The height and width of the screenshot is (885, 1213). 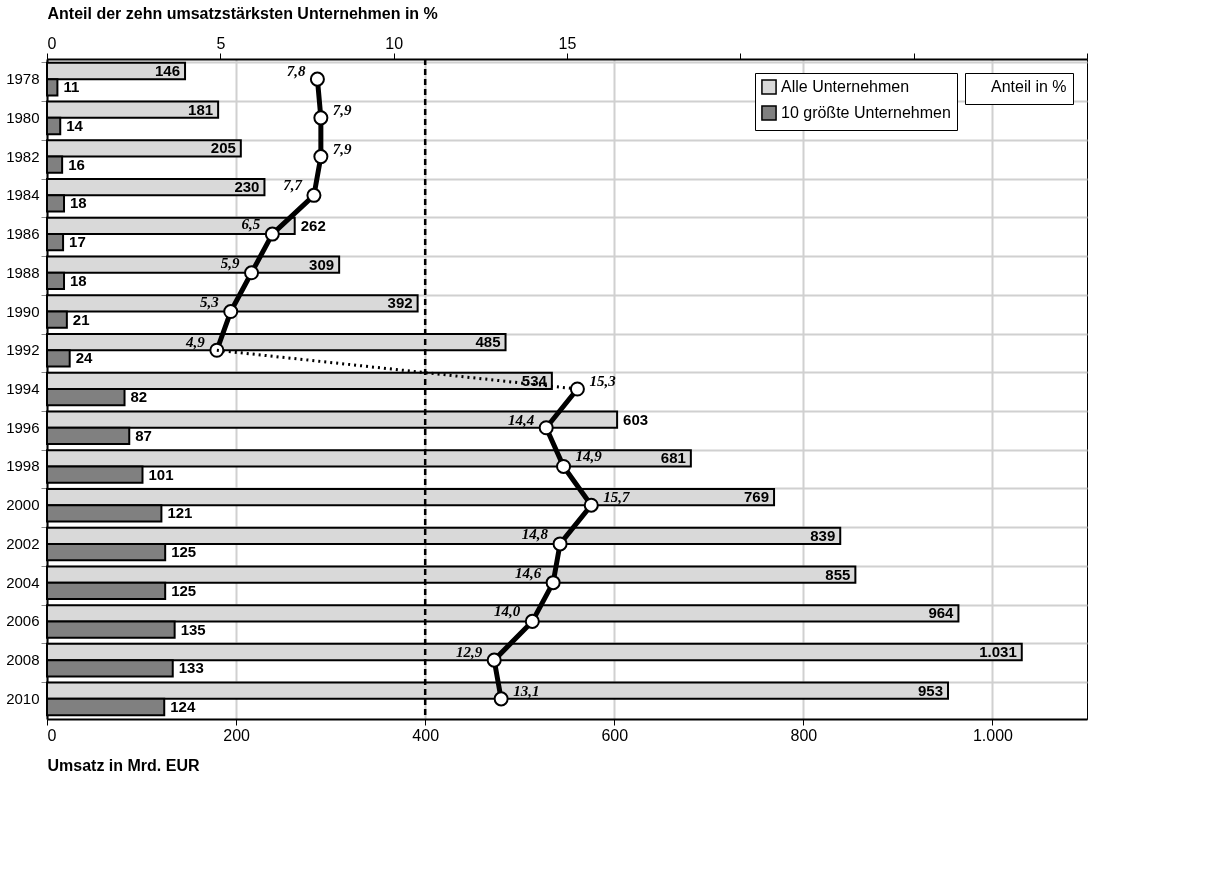 What do you see at coordinates (757, 497) in the screenshot?
I see `data-label: 769` at bounding box center [757, 497].